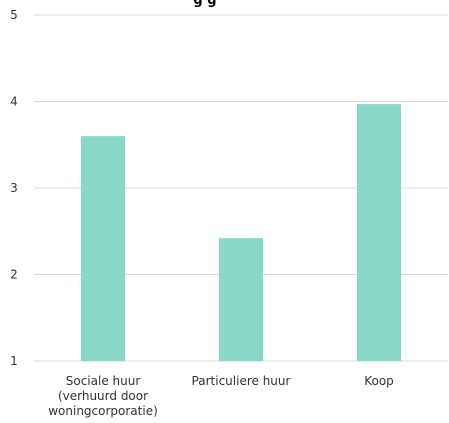  What do you see at coordinates (14, 102) in the screenshot?
I see `y-tick-label-4: 4` at bounding box center [14, 102].